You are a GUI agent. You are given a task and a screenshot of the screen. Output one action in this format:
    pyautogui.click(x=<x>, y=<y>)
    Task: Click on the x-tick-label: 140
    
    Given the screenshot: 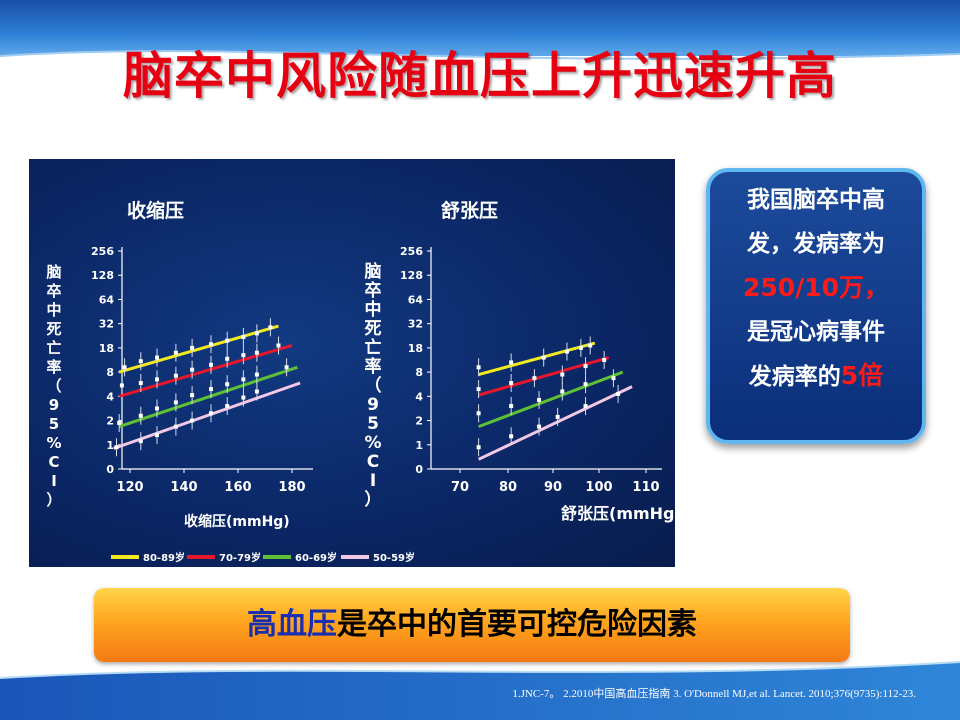 What is the action you would take?
    pyautogui.click(x=183, y=487)
    